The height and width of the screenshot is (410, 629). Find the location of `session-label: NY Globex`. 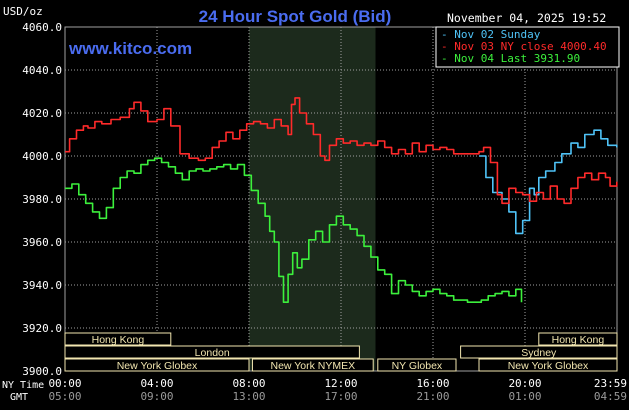

session-label: NY Globex is located at coordinates (417, 366).